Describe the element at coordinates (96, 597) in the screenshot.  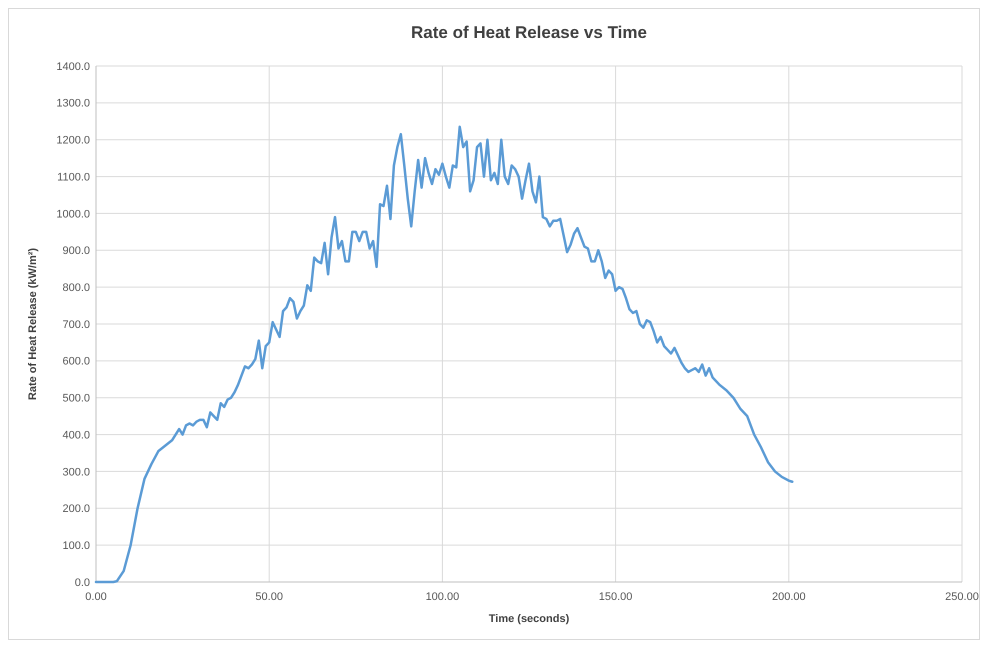
I see `x-tick-label: 0.00` at that location.